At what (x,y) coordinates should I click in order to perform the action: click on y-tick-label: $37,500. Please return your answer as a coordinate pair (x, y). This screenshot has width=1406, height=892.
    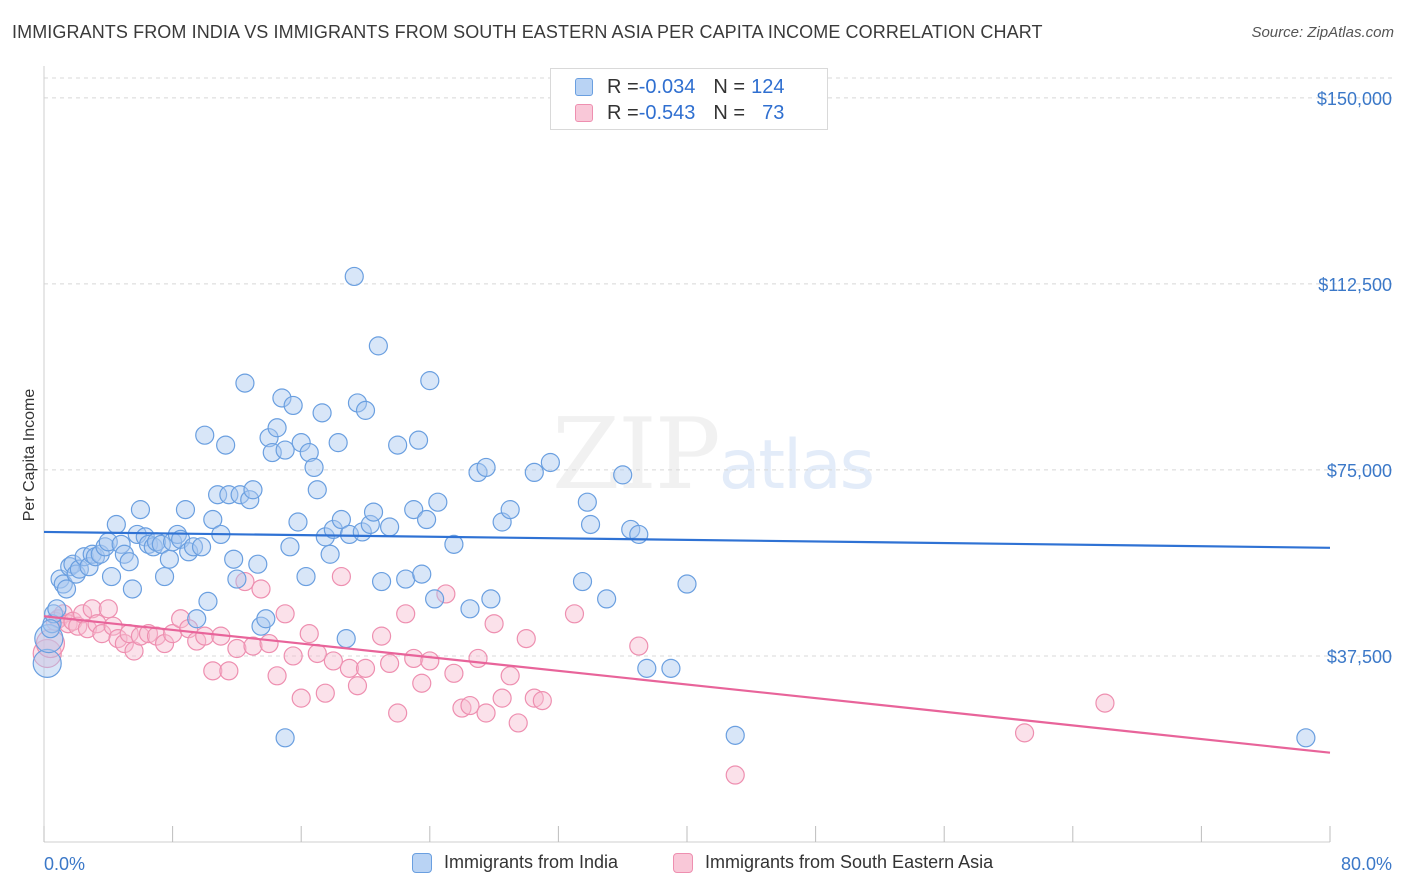
    Looking at the image, I should click on (1359, 657).